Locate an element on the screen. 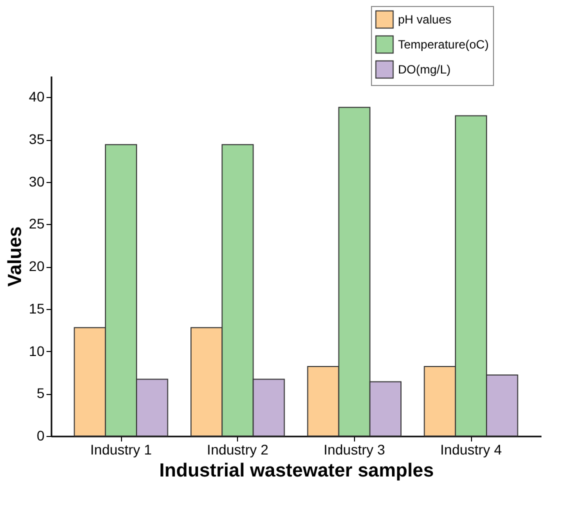  y-tick-label: 15 is located at coordinates (36, 308).